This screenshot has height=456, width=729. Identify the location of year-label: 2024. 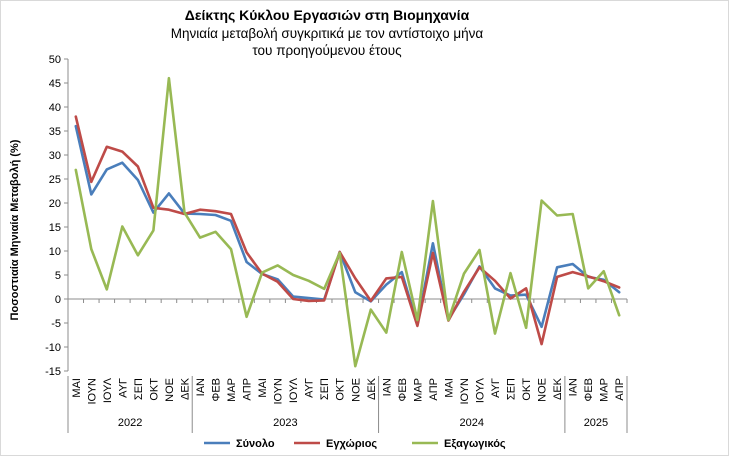
(471, 423).